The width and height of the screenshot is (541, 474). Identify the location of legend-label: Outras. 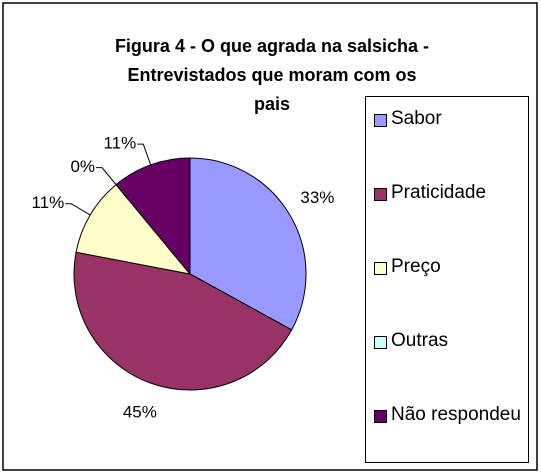
(420, 340).